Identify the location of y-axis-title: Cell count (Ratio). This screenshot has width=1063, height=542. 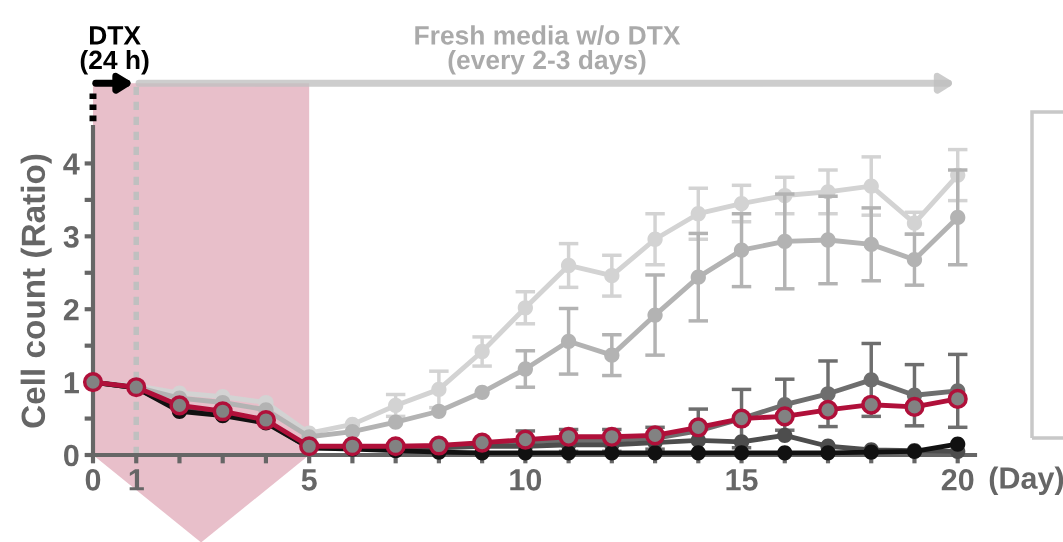
(36, 291).